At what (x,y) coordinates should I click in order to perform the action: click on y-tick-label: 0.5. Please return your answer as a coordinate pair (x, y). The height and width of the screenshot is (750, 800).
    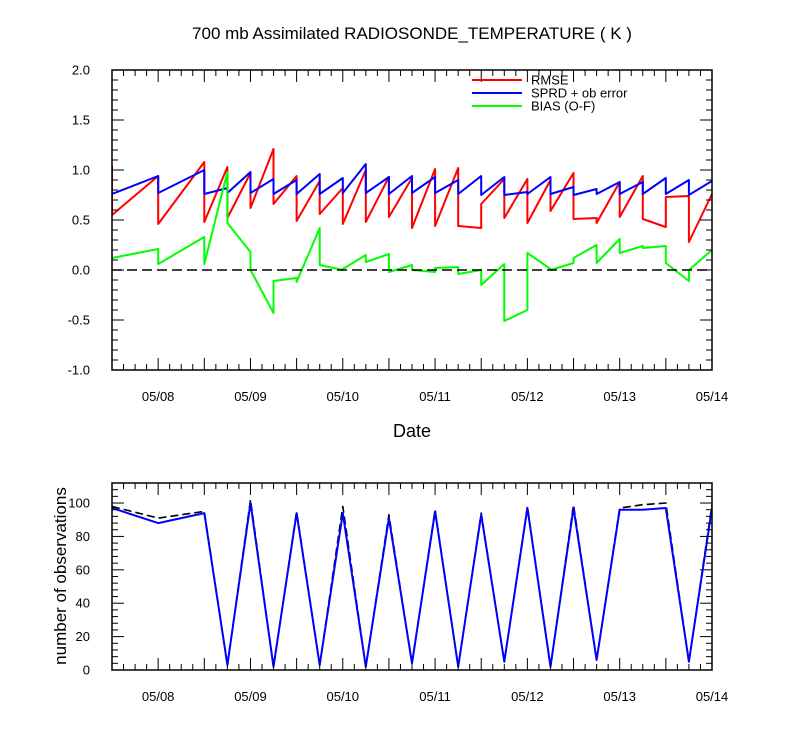
    Looking at the image, I should click on (81, 220).